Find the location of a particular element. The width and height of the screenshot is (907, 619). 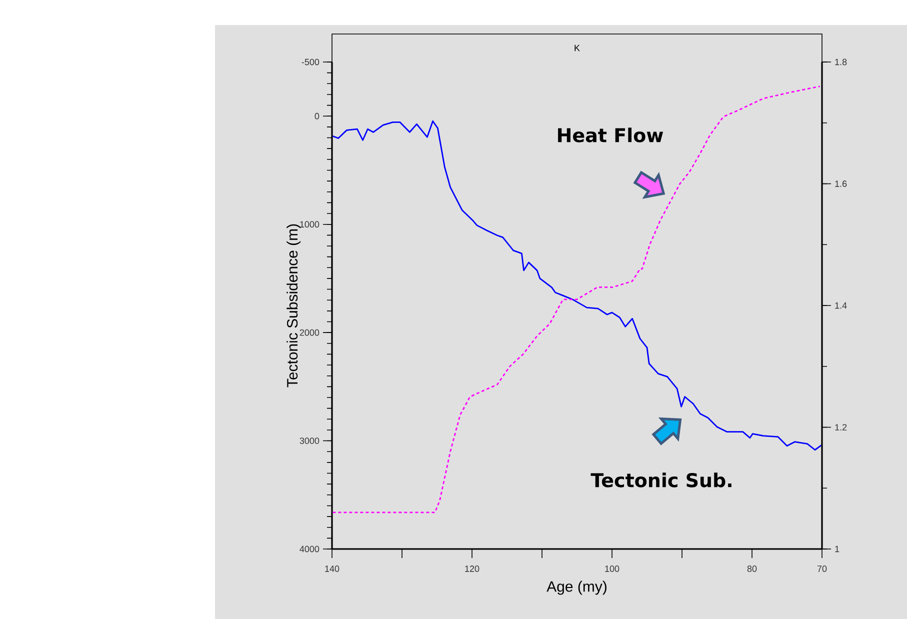

x-tick-label: 70 is located at coordinates (822, 569).